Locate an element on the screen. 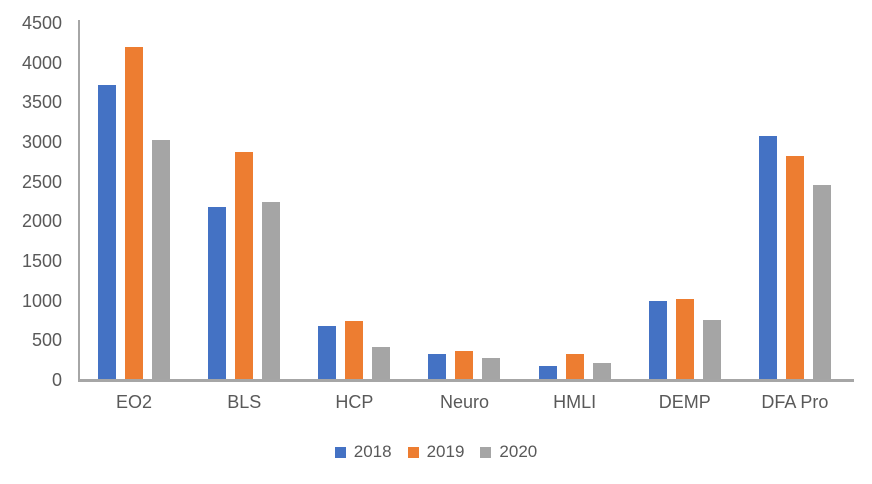  legend-item-2020: 2020 is located at coordinates (508, 452).